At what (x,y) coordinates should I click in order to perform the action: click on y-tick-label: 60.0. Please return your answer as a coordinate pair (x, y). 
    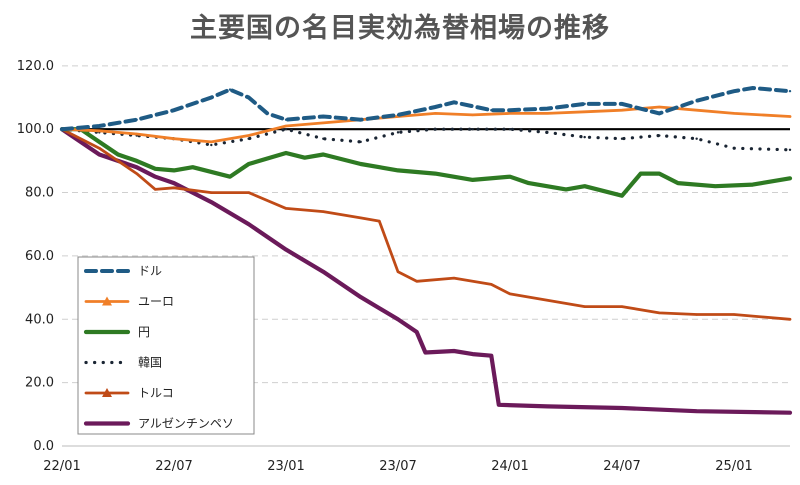
    Looking at the image, I should click on (39, 256).